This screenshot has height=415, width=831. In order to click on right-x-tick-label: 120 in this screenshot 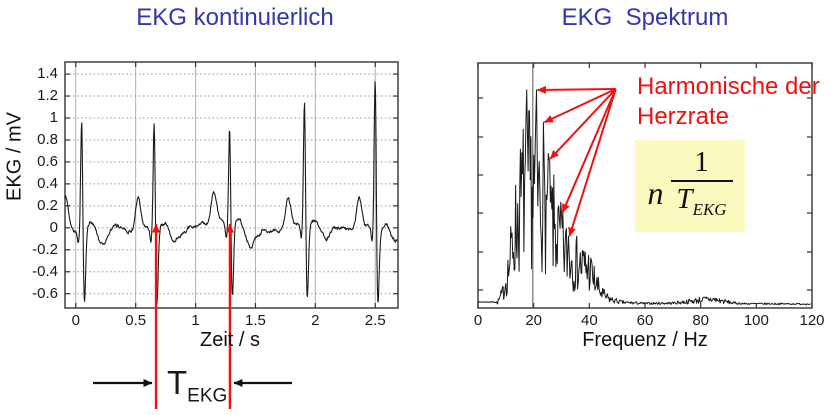, I will do `click(812, 320)`.